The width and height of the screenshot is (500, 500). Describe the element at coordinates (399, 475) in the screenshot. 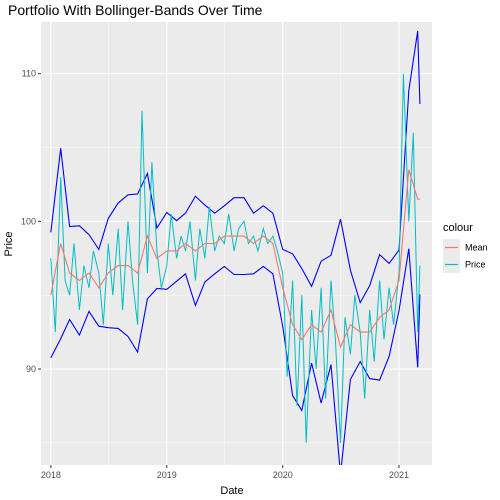

I see `x-tick-label: 2021` at that location.